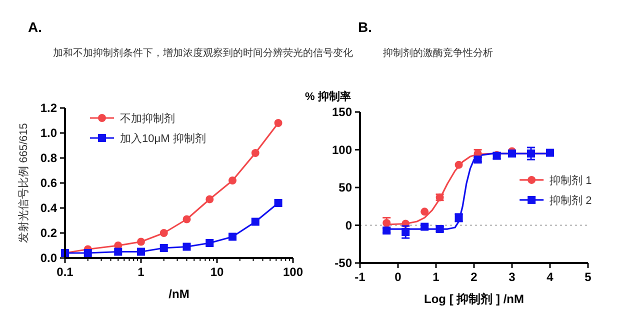 The height and width of the screenshot is (320, 636). What do you see at coordinates (343, 263) in the screenshot?
I see `y-tick-label: -50` at bounding box center [343, 263].